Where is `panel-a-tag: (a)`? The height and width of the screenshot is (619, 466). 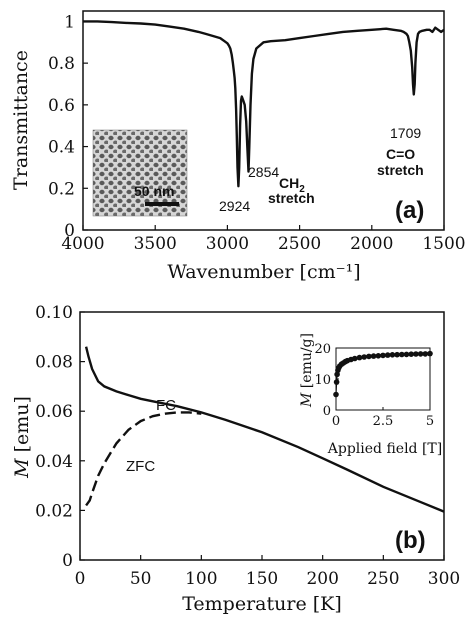
panel-a-tag: (a) is located at coordinates (409, 210).